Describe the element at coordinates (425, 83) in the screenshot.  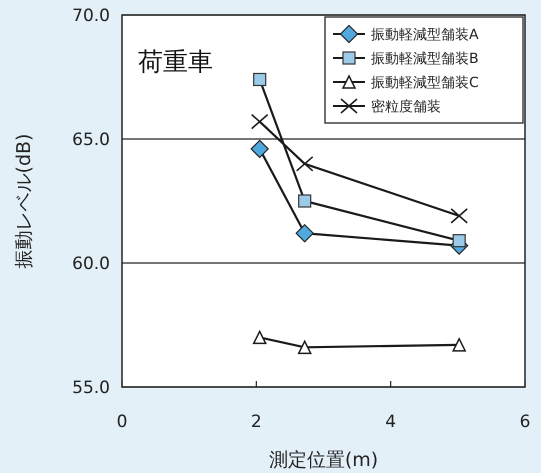
I see `legend-label: 振動軽減型舗装C` at that location.